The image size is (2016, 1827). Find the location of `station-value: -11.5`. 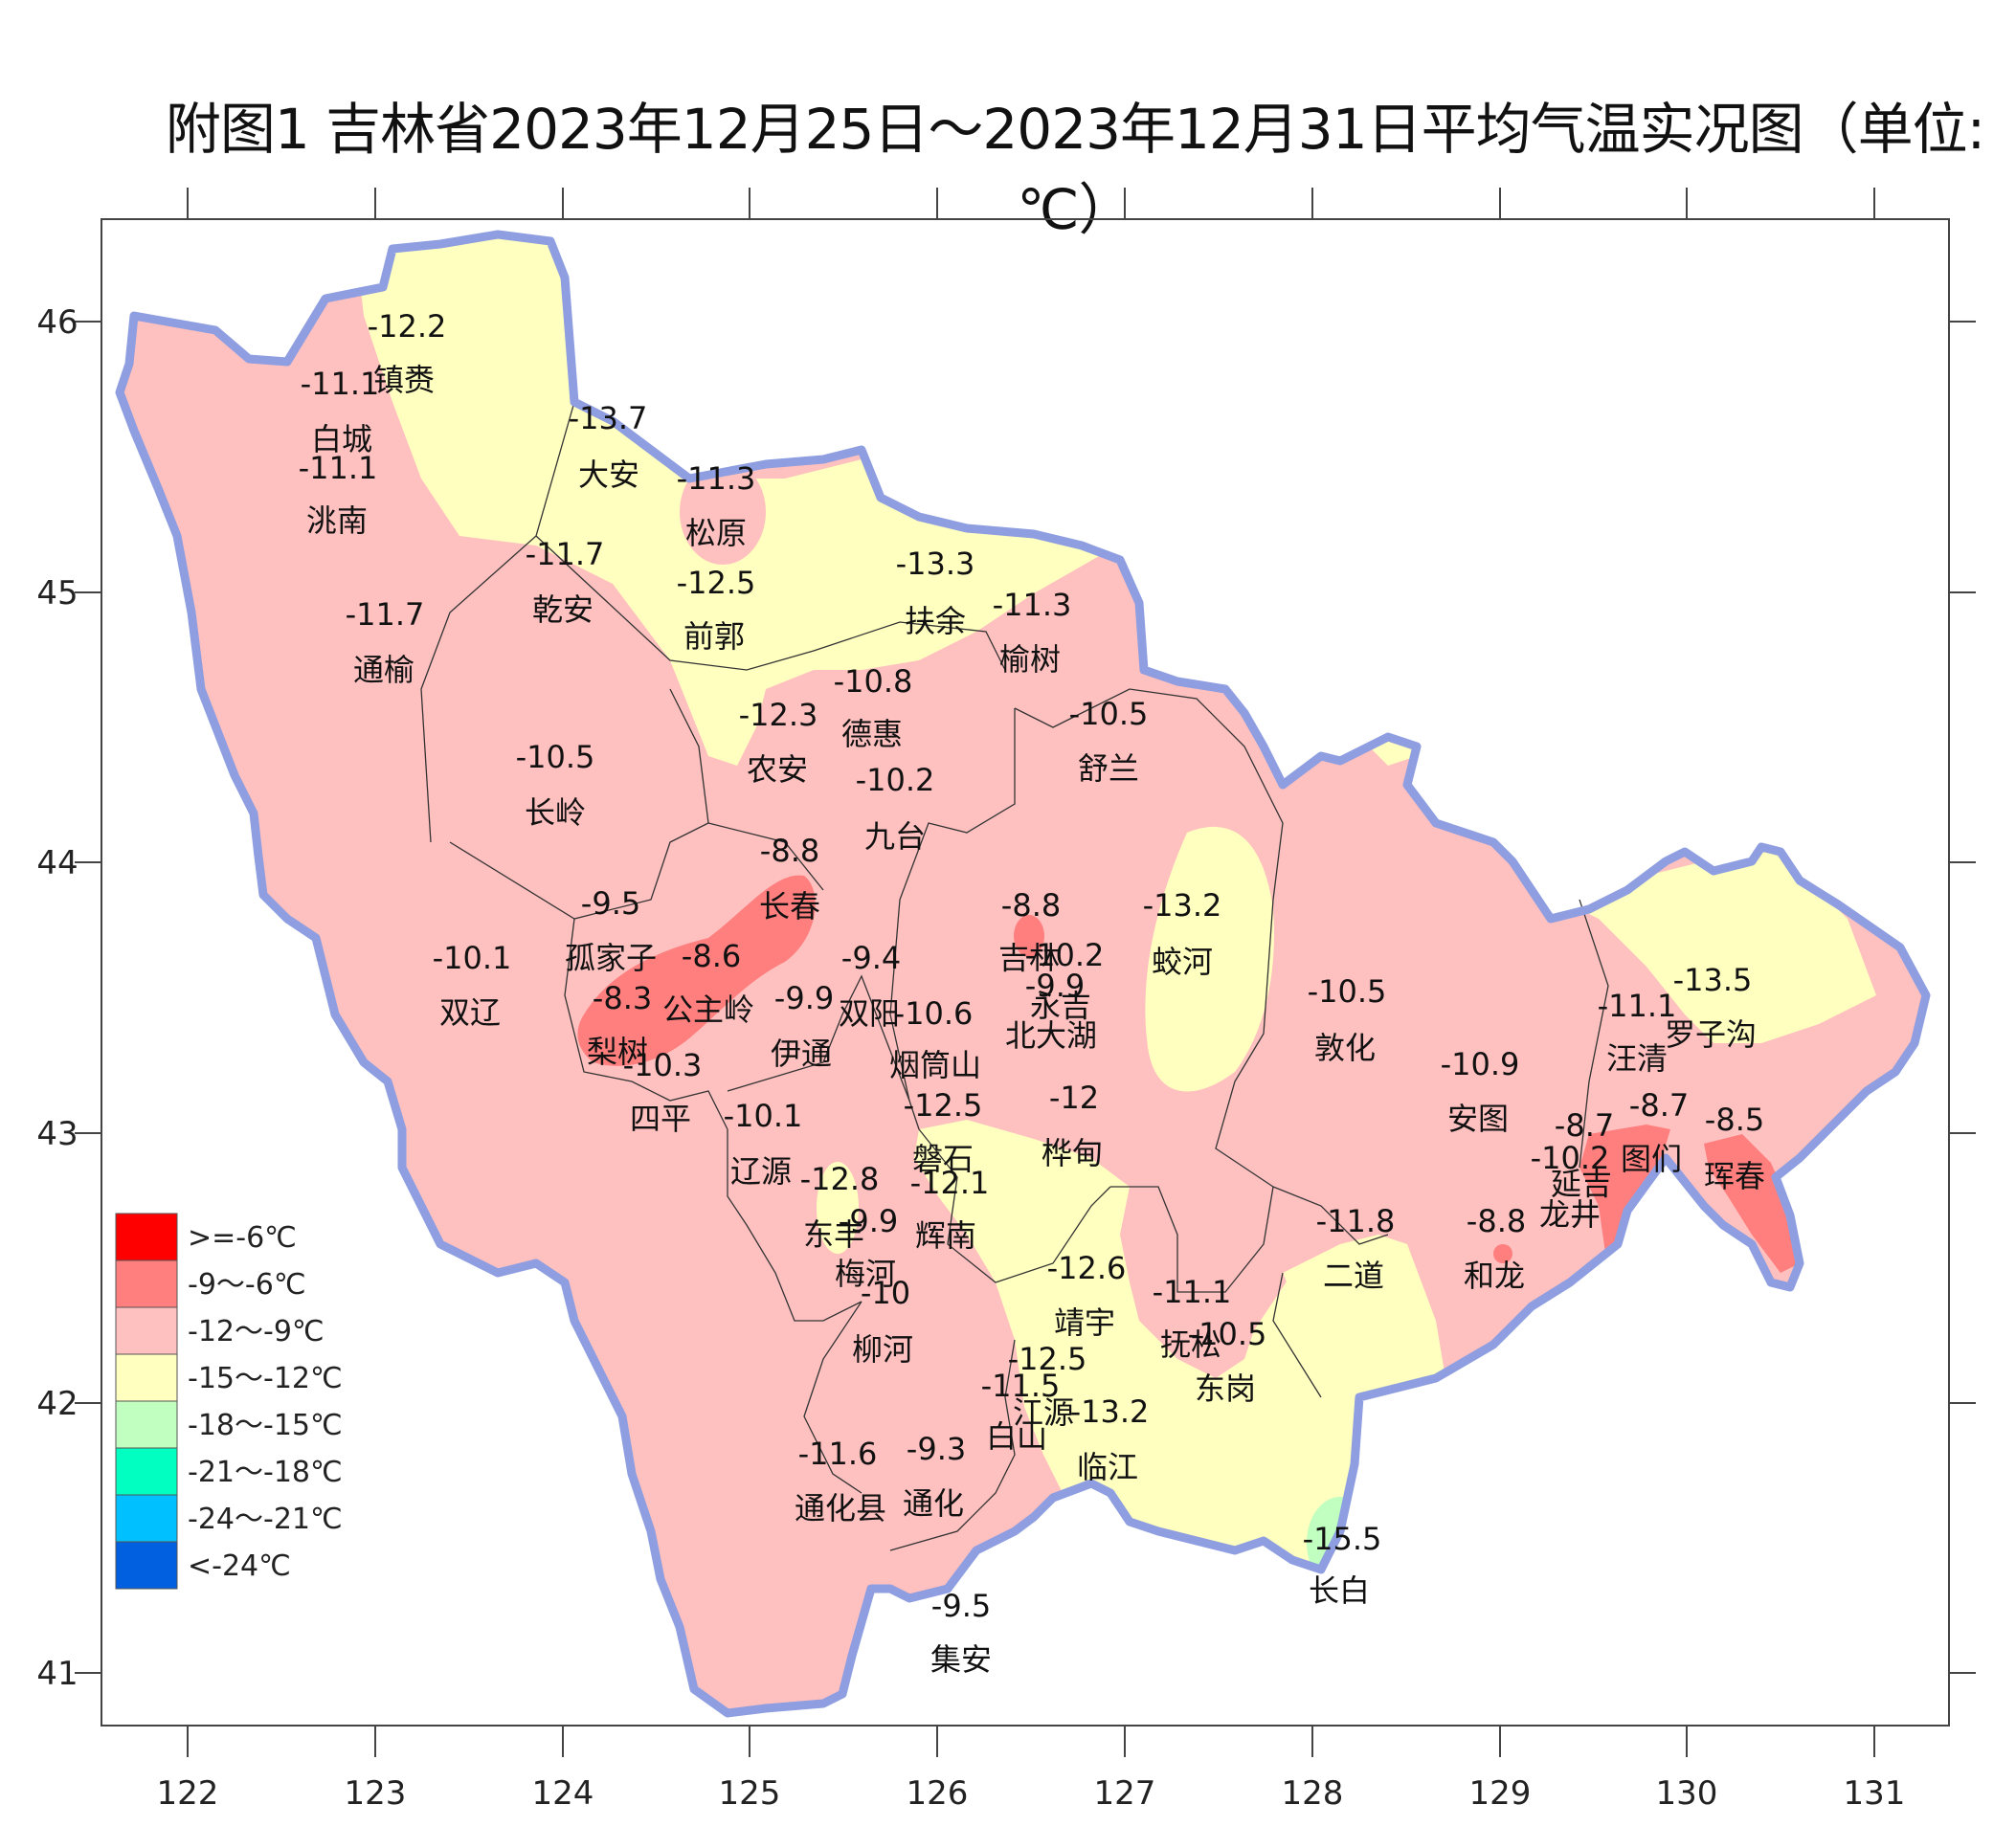

station-value: -11.5 is located at coordinates (1021, 1386).